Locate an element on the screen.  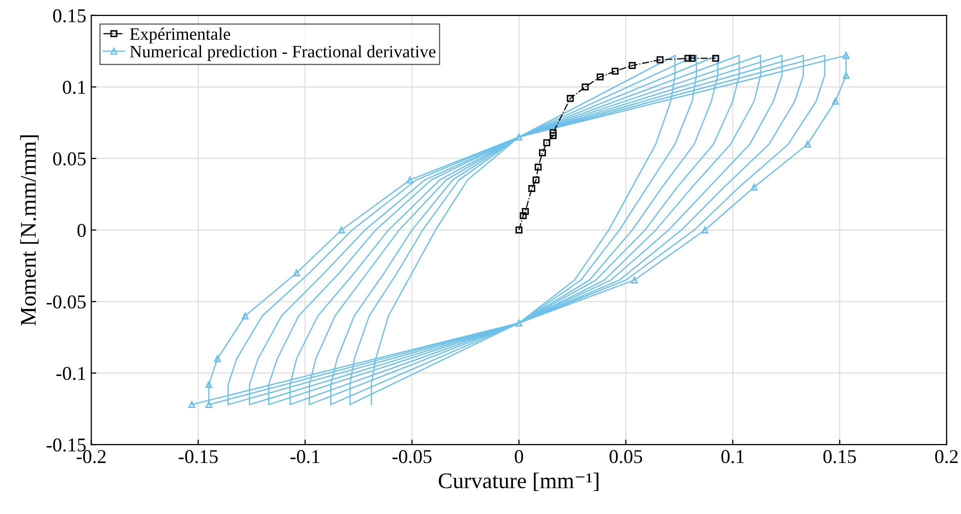
x-axis-title: Curvature [mm⁻¹] is located at coordinates (518, 482).